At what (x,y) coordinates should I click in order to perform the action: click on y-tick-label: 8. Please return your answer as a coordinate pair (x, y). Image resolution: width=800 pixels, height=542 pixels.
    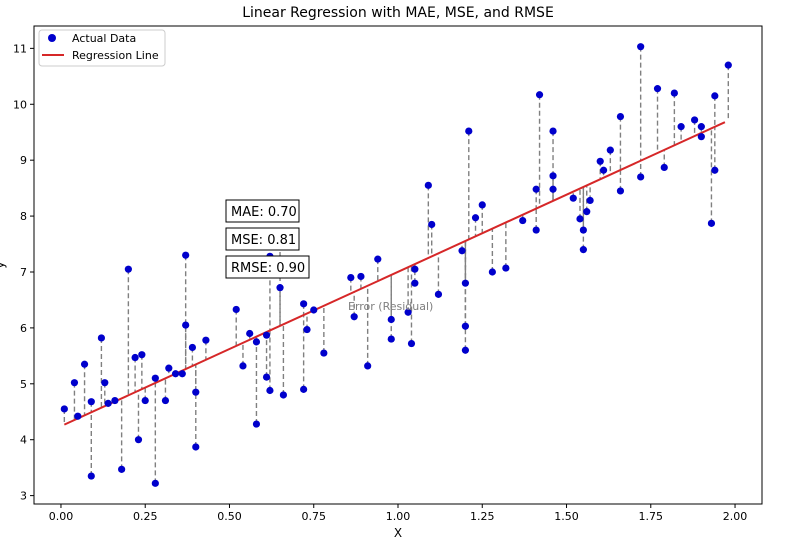
    Looking at the image, I should click on (23, 216).